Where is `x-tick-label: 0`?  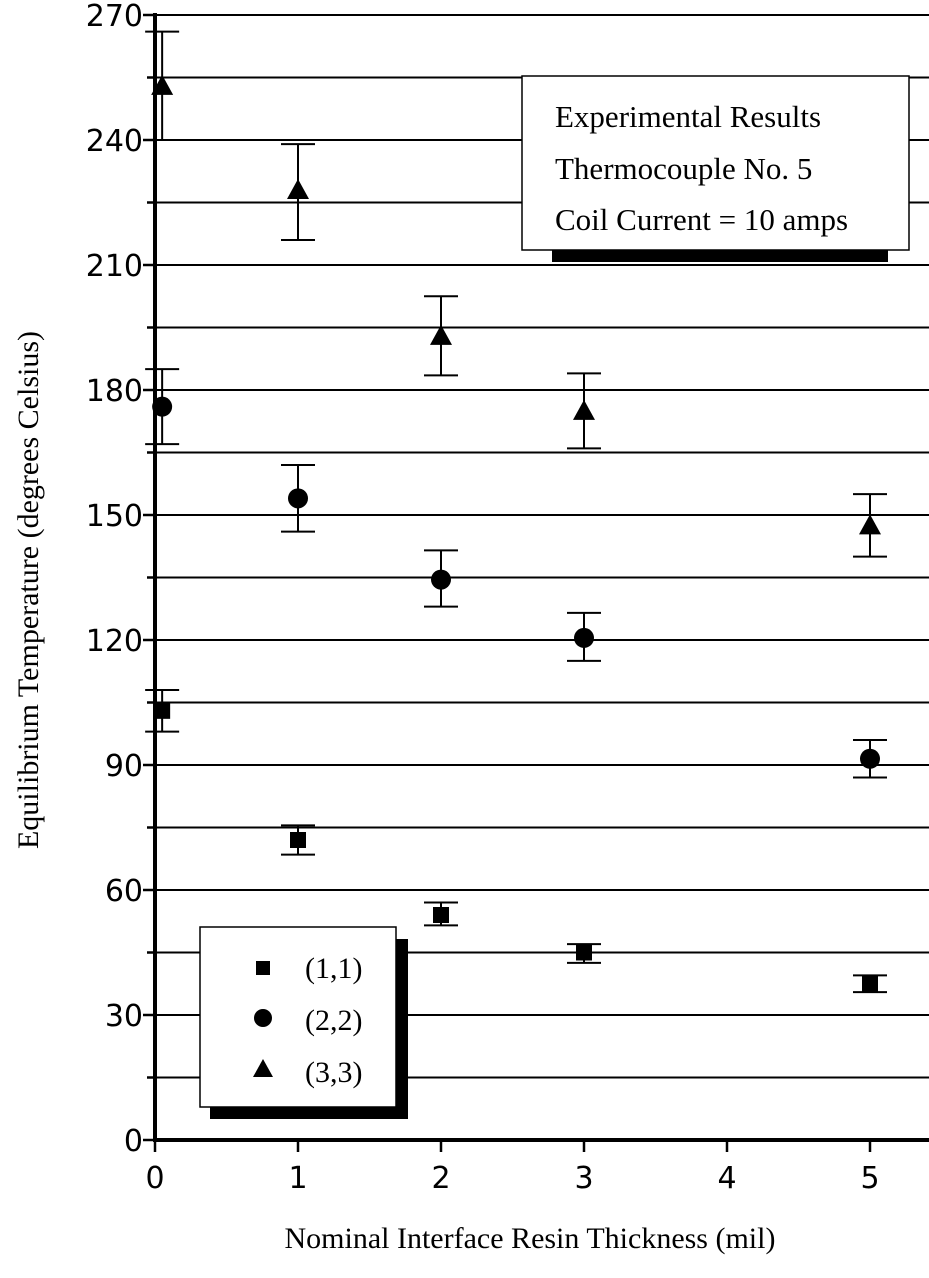 x-tick-label: 0 is located at coordinates (154, 1178).